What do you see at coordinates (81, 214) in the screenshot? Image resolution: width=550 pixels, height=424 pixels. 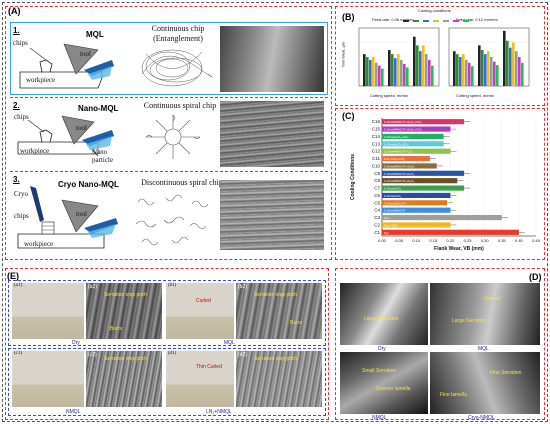 I see `tool-label-3: tool` at bounding box center [81, 214].